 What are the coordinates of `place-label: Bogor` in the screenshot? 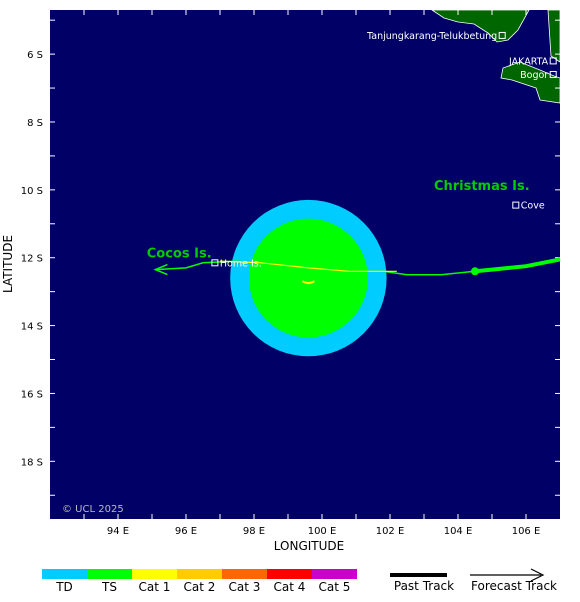 It's located at (534, 75).